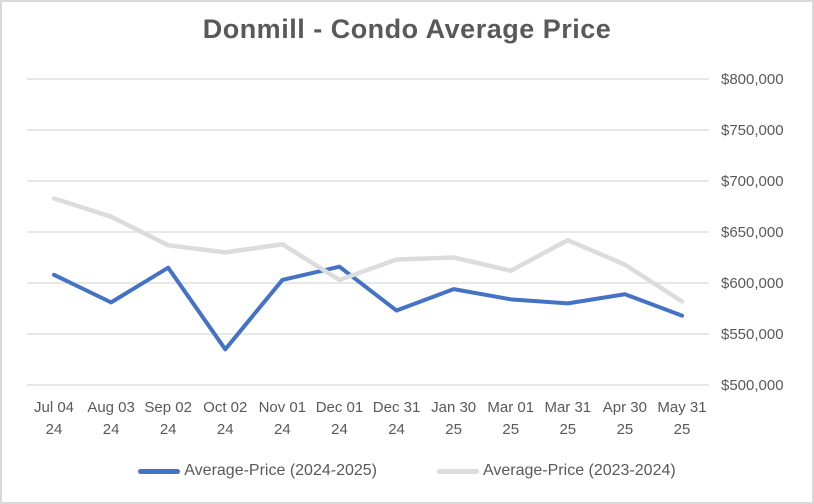 This screenshot has height=504, width=814. Describe the element at coordinates (453, 407) in the screenshot. I see `x-tick-label: Jan 30` at that location.